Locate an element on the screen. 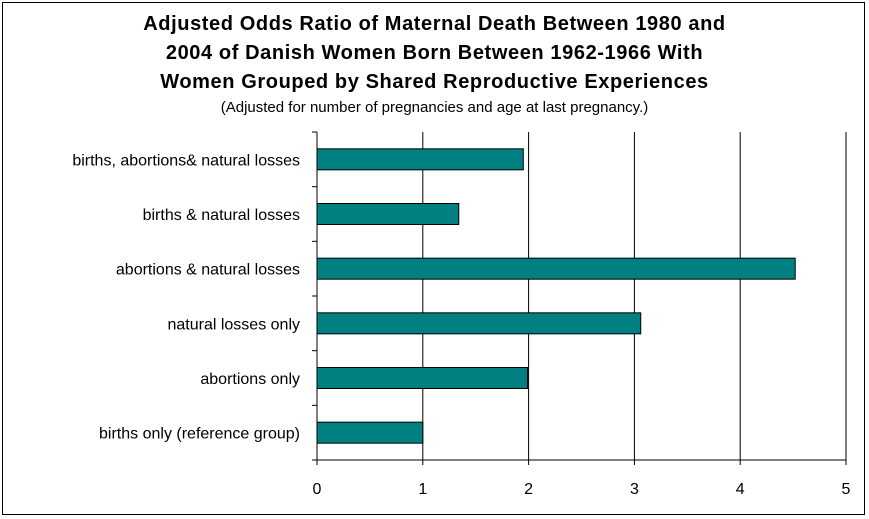 This screenshot has height=519, width=869. category-label: births & natural losses is located at coordinates (221, 215).